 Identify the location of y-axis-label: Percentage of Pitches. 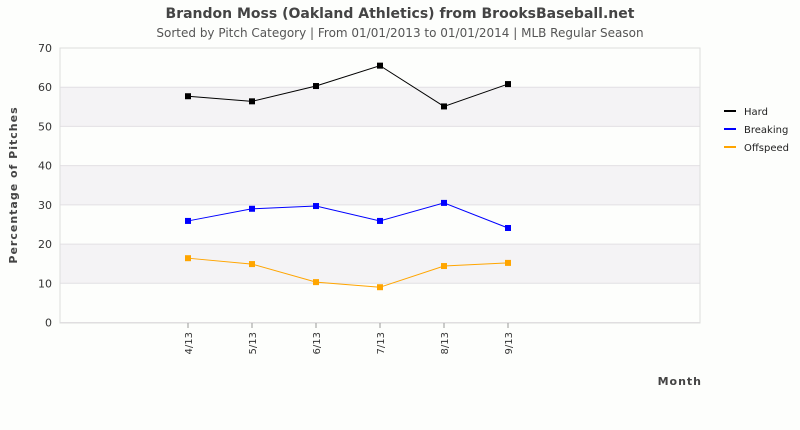
(13, 184).